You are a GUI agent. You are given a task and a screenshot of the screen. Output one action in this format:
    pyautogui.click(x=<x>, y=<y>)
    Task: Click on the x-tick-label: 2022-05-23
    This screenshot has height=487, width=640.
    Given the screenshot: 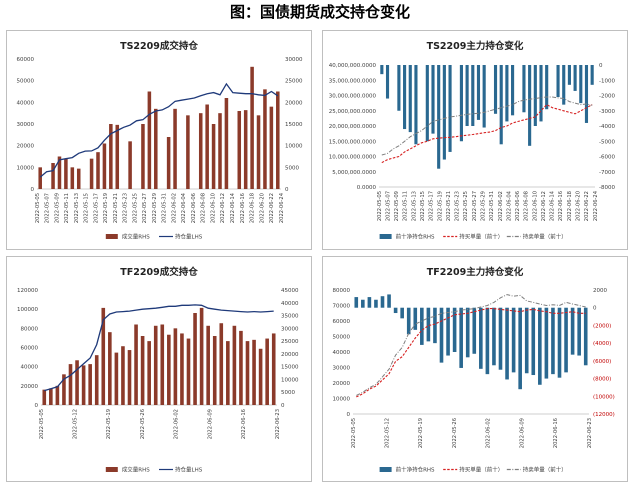 What is the action you would take?
    pyautogui.click(x=126, y=208)
    